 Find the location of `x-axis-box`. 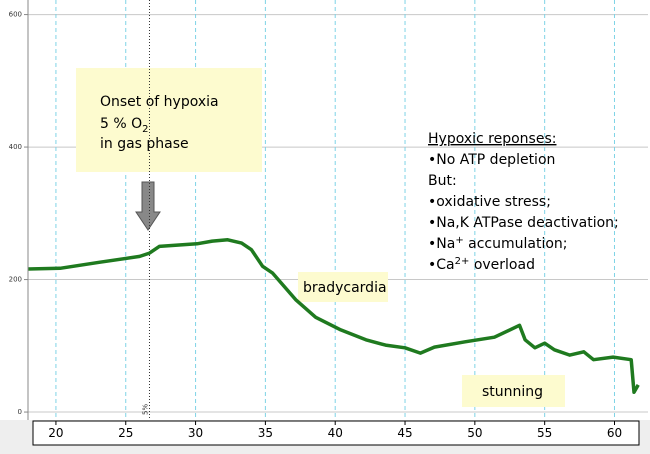

x-axis-box is located at coordinates (336, 433).